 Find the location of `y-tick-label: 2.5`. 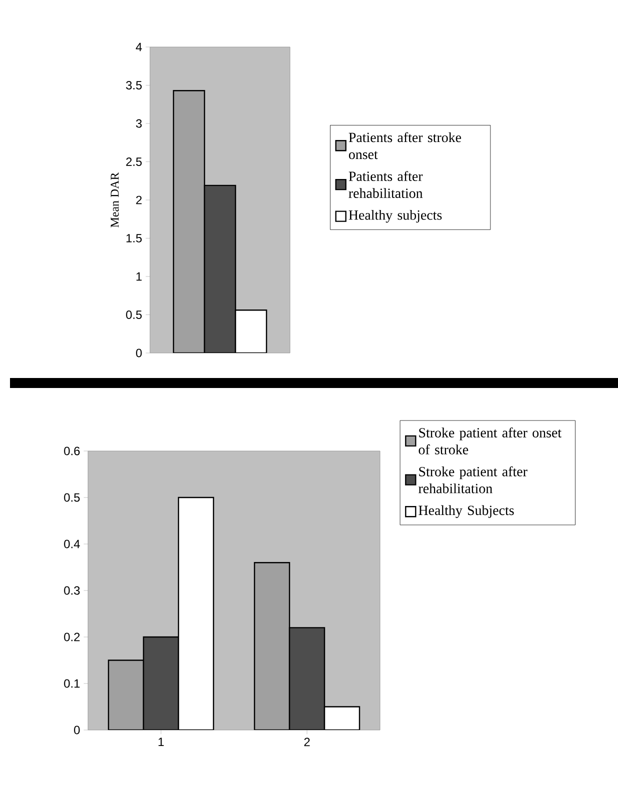

y-tick-label: 2.5 is located at coordinates (134, 162).